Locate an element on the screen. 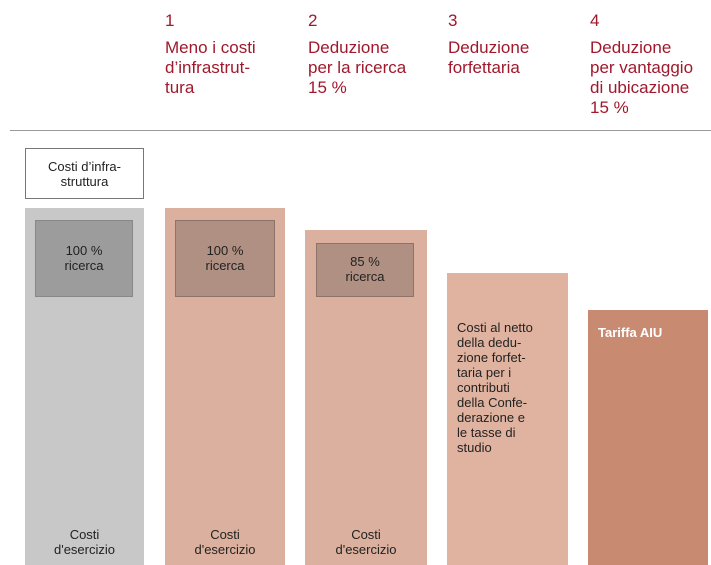  note: Tariffa AIU is located at coordinates (630, 332).